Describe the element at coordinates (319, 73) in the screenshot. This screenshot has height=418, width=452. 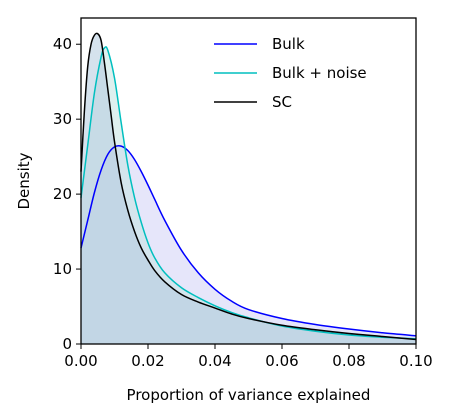
I see `legend-label-bulk-noise: Bulk + noise` at that location.